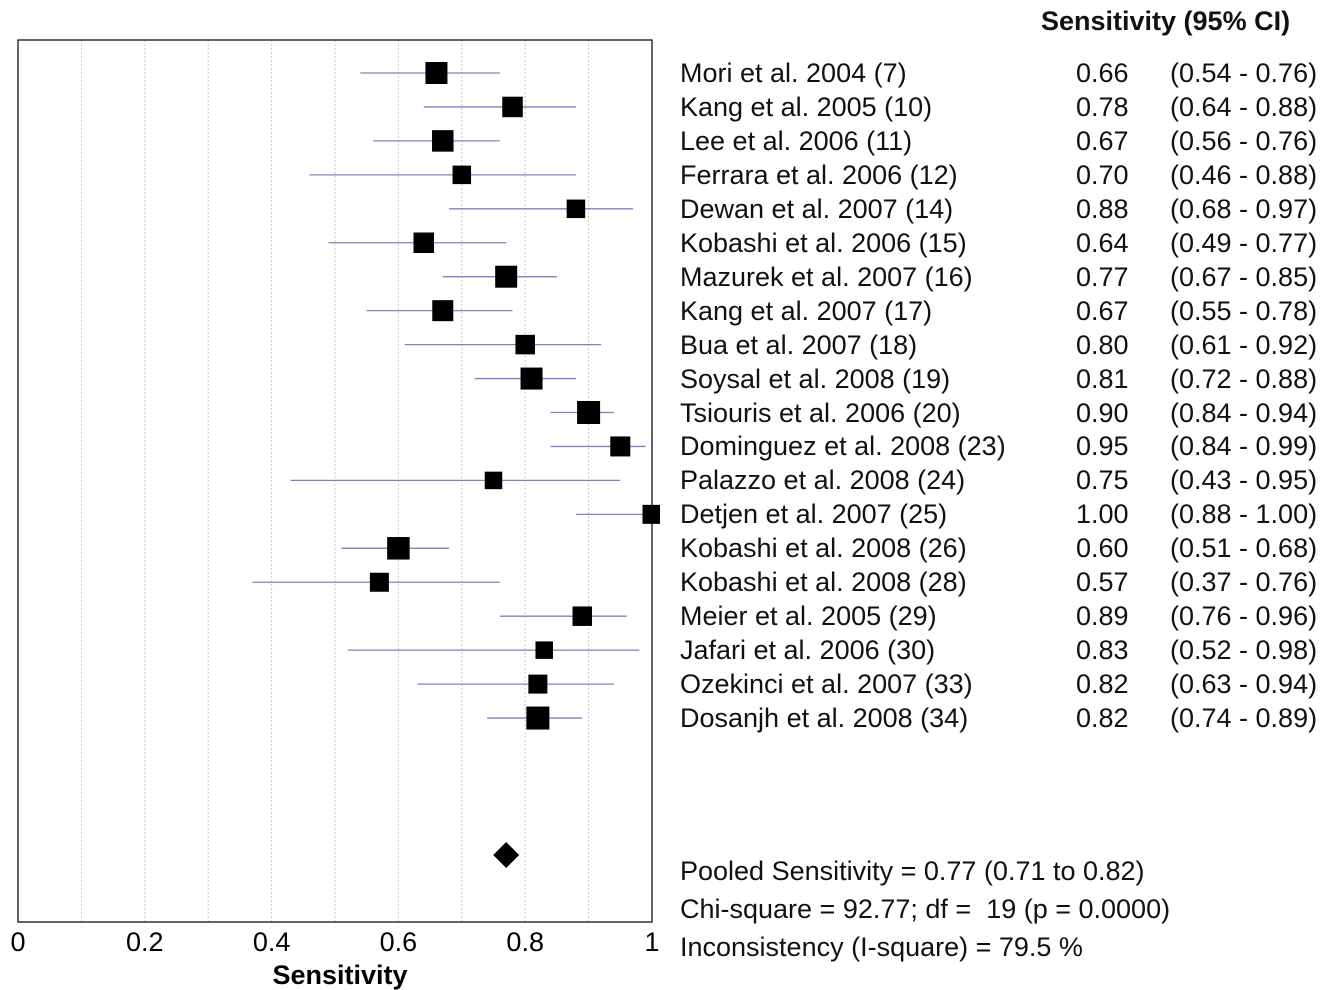 This screenshot has height=990, width=1340. I want to click on study-estimate: 0.57, so click(1102, 582).